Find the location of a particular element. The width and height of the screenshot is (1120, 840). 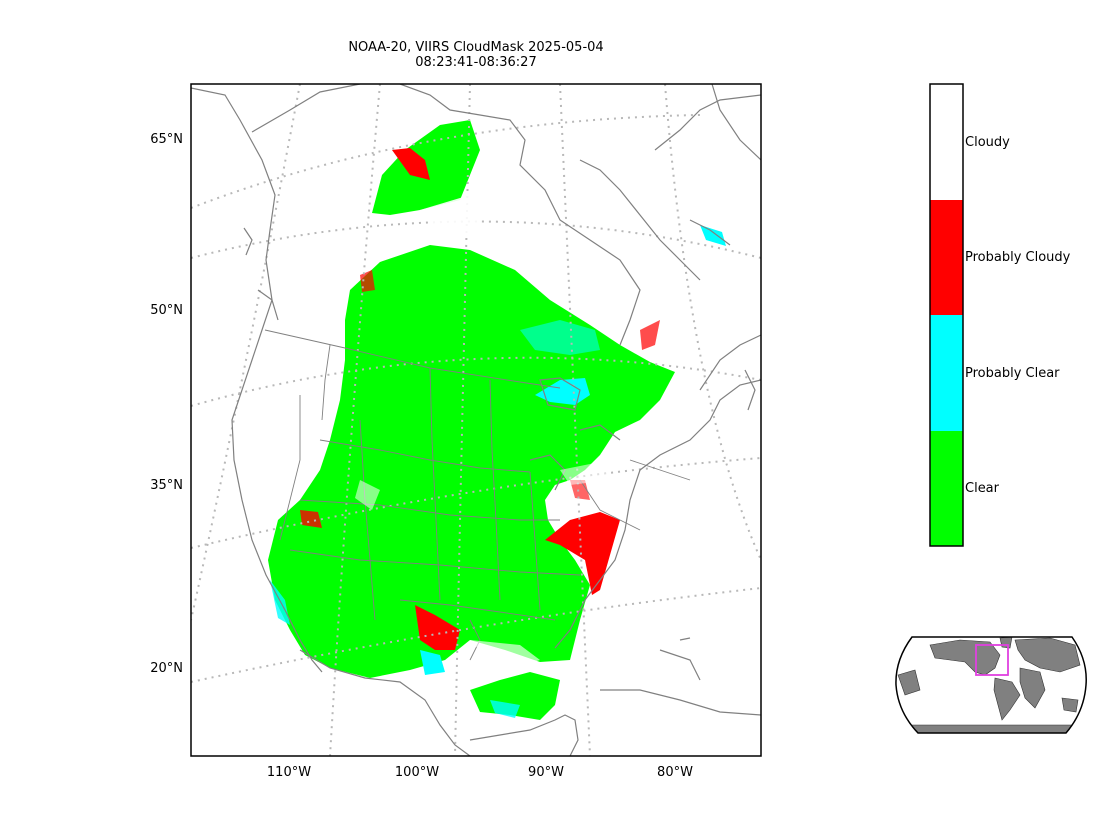

lat-label-65: 65°N is located at coordinates (166, 139).